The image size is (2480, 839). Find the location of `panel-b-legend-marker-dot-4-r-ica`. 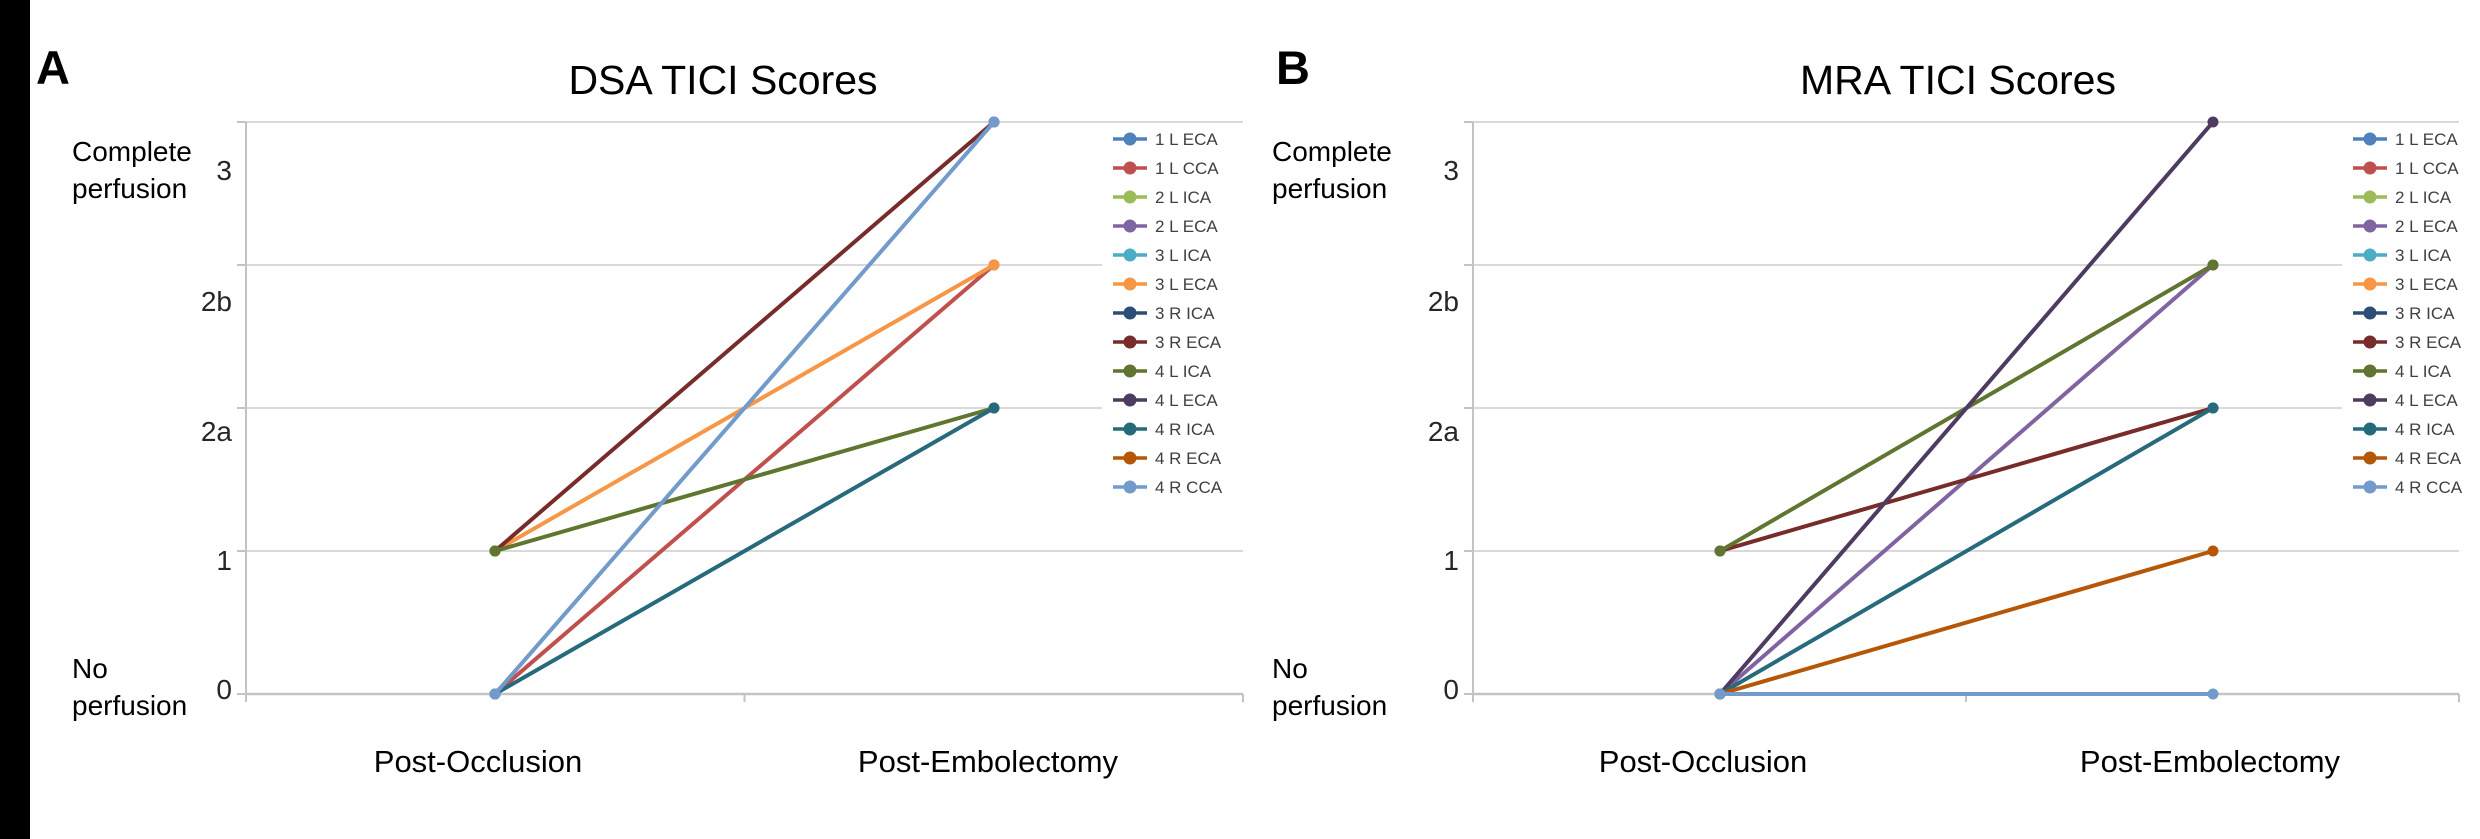

panel-b-legend-marker-dot-4-r-ica is located at coordinates (2370, 429).